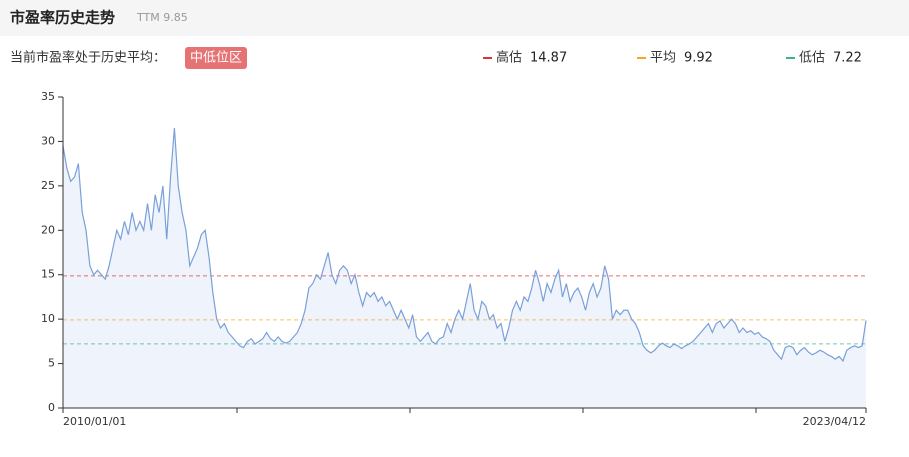 This screenshot has height=457, width=909. I want to click on legend-name: 高估, so click(509, 58).